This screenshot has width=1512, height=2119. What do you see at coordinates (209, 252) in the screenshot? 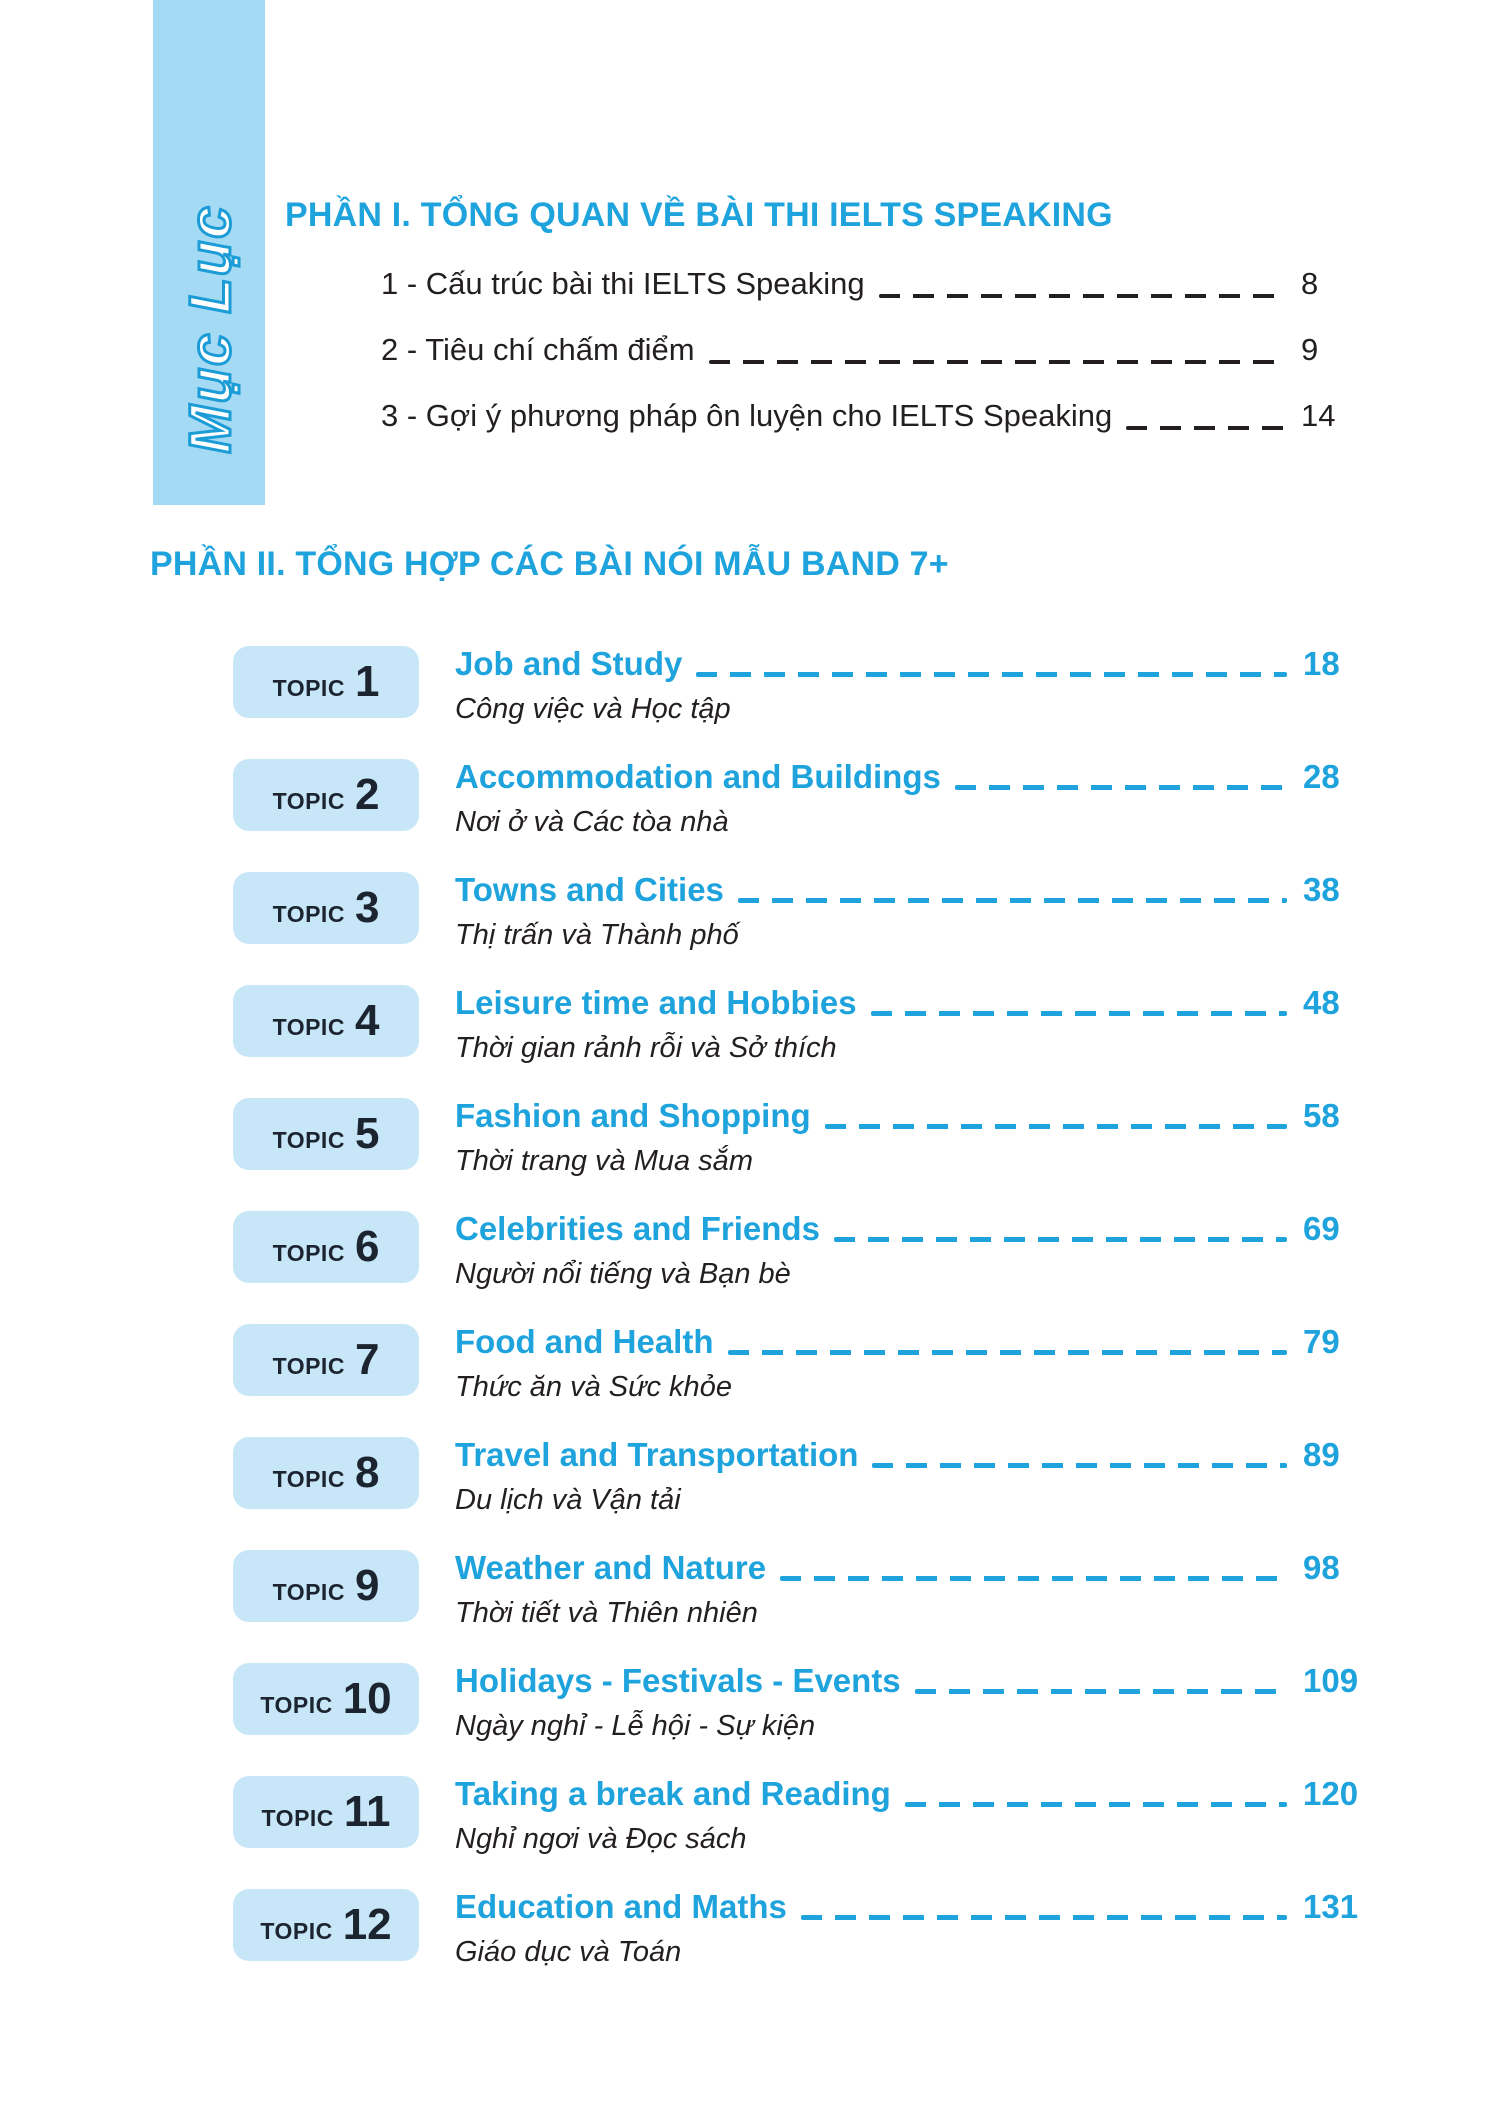
I see `sidebar-band: Mục Lục` at bounding box center [209, 252].